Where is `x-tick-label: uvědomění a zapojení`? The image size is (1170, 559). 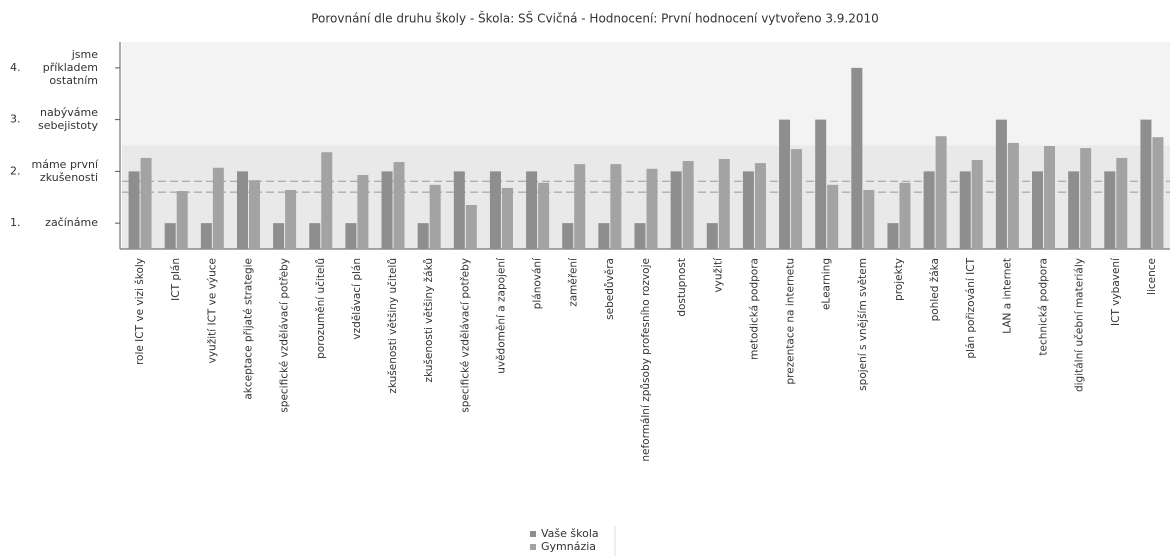
x-tick-label: uvědomění a zapojení is located at coordinates (501, 315).